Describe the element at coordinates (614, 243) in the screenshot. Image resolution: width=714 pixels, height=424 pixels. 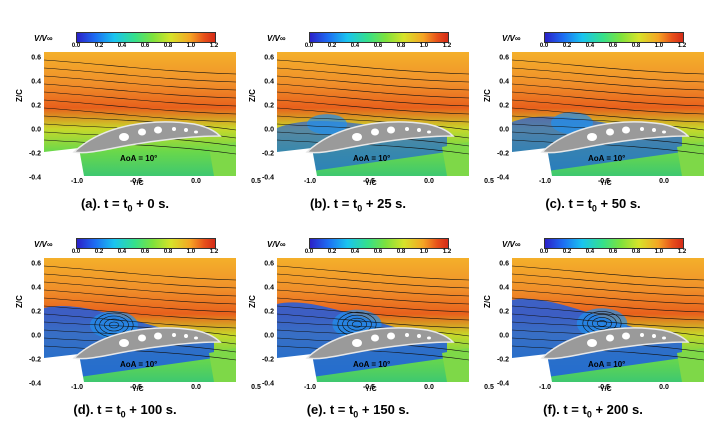
I see `colorbar` at that location.